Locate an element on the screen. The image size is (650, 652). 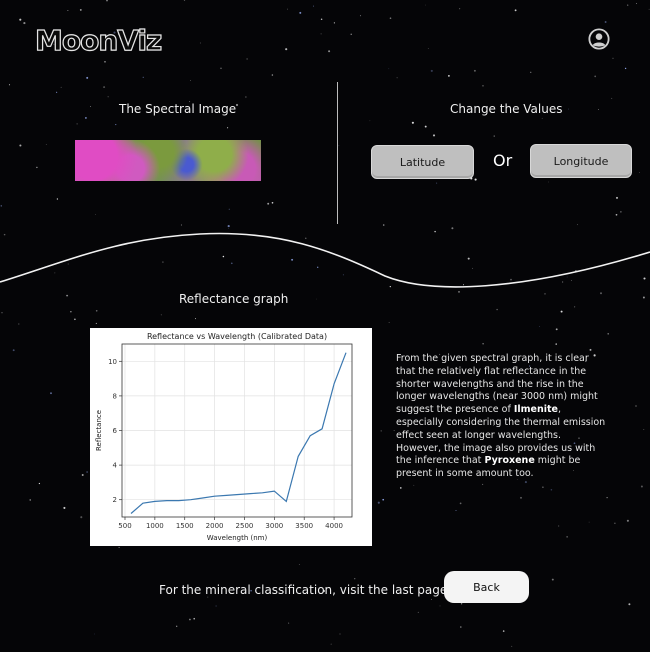
back-button: Back is located at coordinates (486, 587).